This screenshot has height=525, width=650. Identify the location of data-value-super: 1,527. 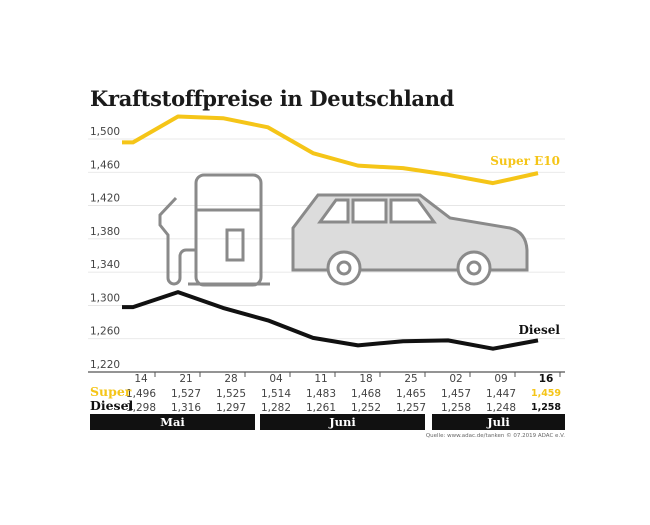
(186, 394).